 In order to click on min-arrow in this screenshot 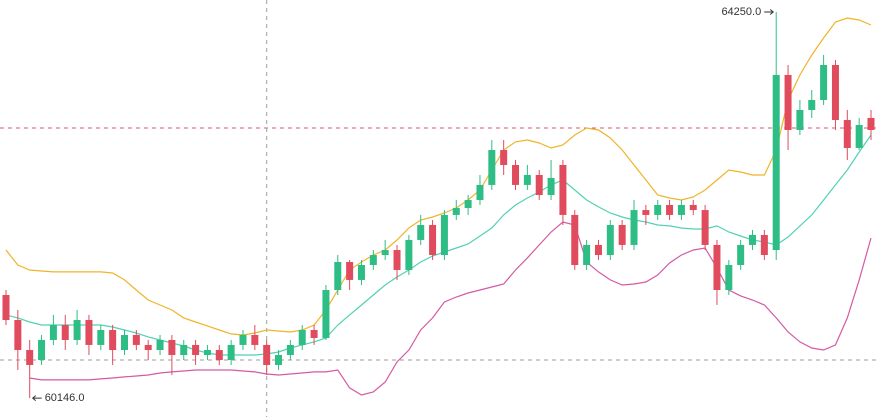, I will do `click(36, 398)`.